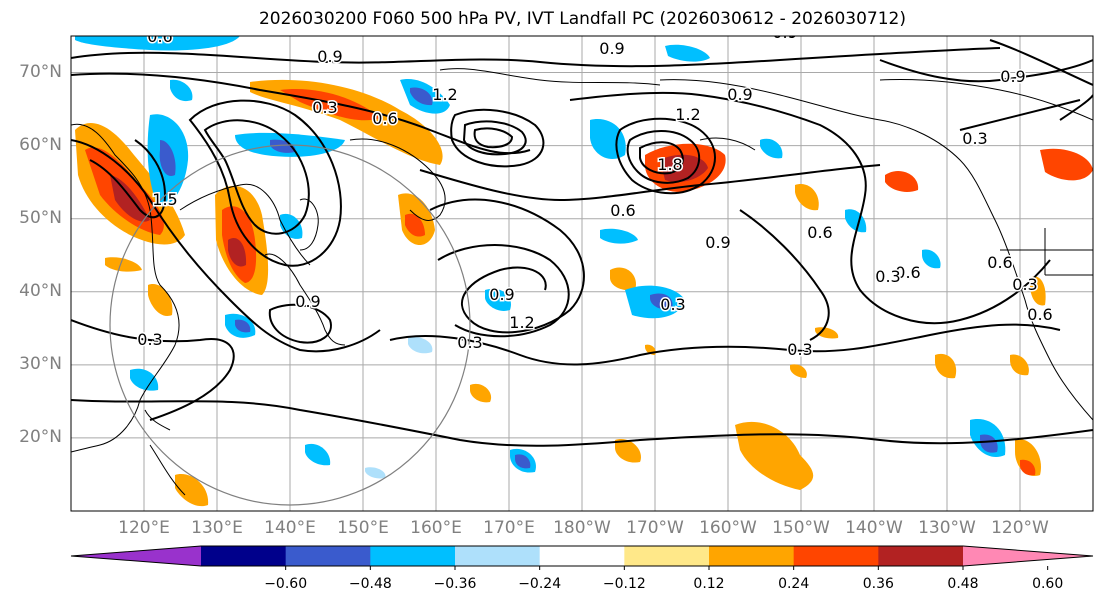  Describe the element at coordinates (540, 584) in the screenshot. I see `colorbar-tick-label: −0.24` at that location.